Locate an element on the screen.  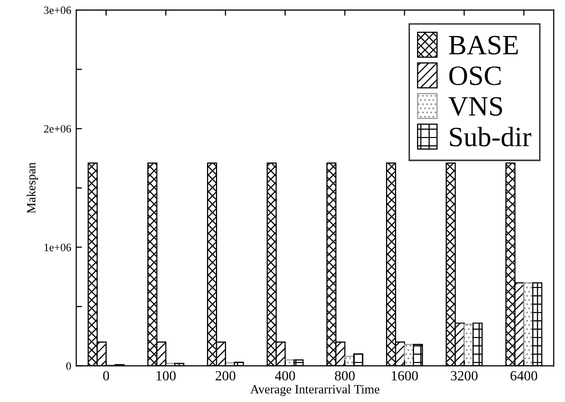
x-tick-label: 1600 is located at coordinates (405, 375).